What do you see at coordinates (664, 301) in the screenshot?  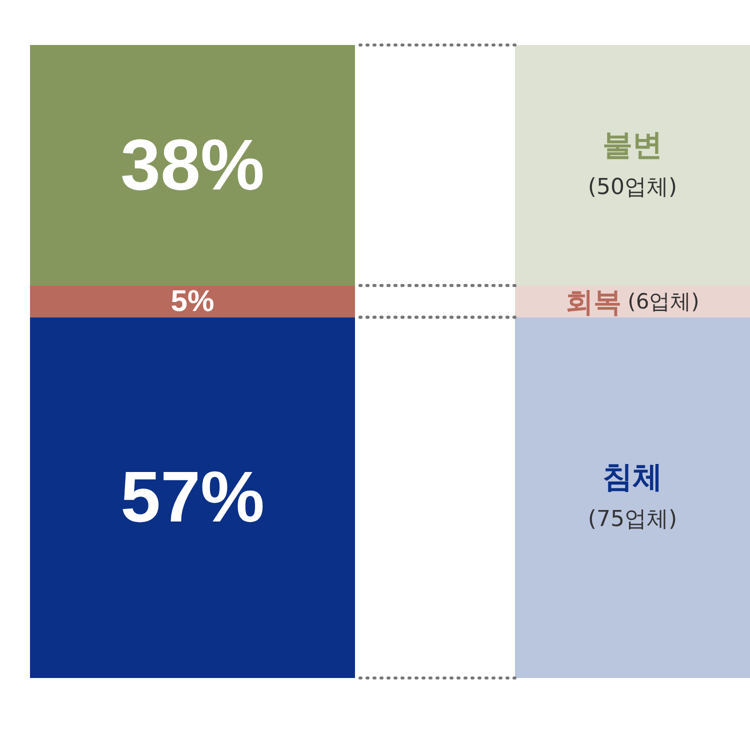 I see `text: (6업체)` at bounding box center [664, 301].